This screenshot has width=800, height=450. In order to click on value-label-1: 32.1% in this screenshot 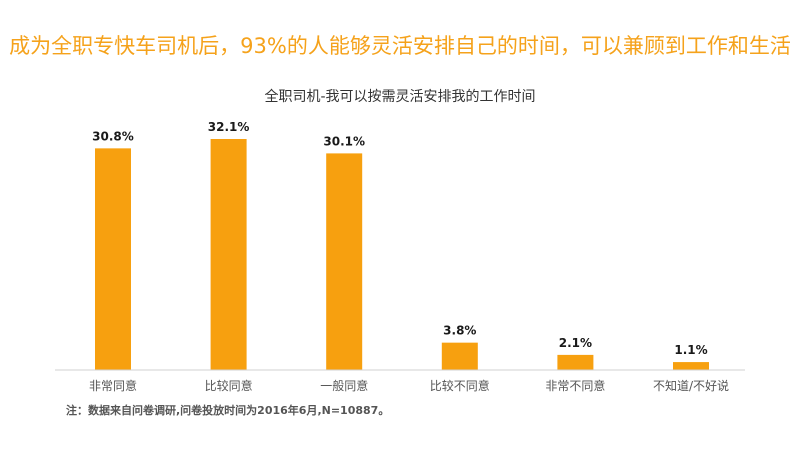, I will do `click(229, 127)`.